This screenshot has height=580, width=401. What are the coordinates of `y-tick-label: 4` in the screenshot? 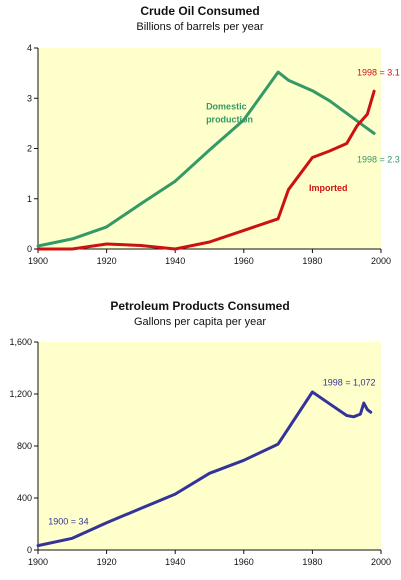 It's located at (29, 48).